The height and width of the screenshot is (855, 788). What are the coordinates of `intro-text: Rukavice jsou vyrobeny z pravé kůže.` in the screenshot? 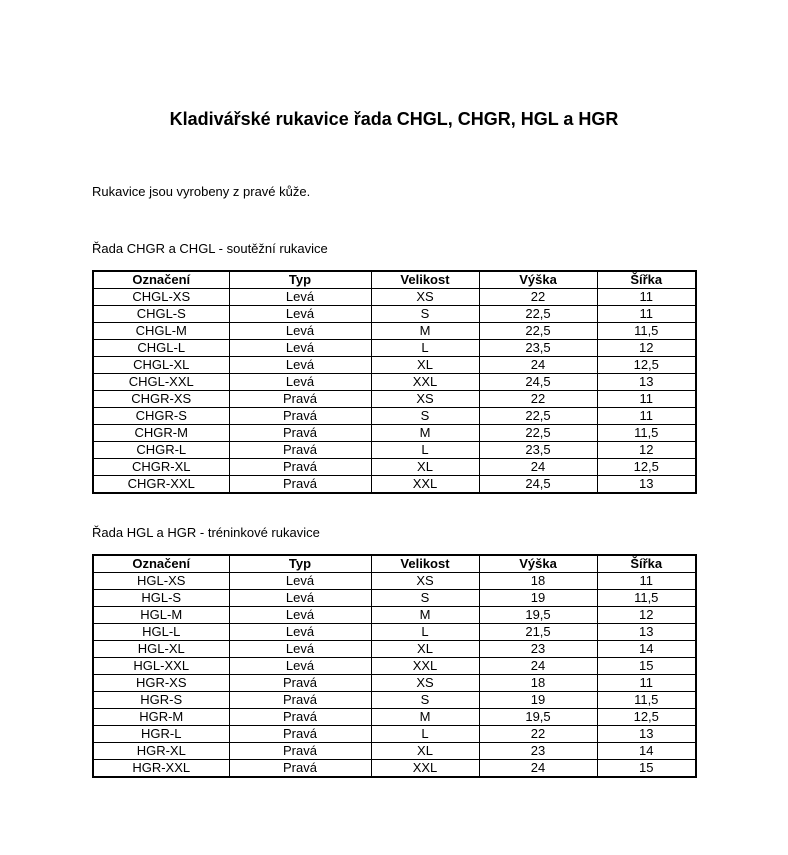 It's located at (201, 191).